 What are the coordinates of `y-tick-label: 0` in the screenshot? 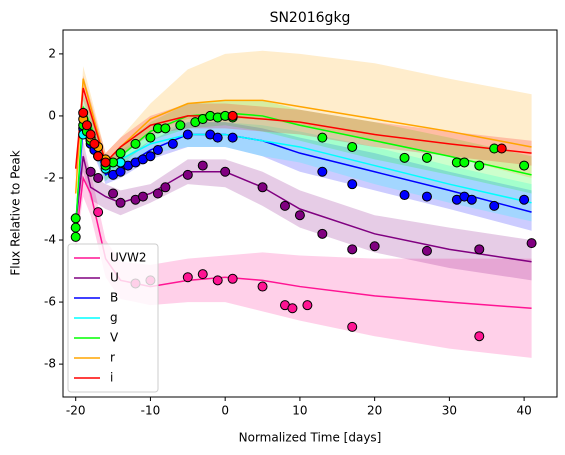 It's located at (52, 115).